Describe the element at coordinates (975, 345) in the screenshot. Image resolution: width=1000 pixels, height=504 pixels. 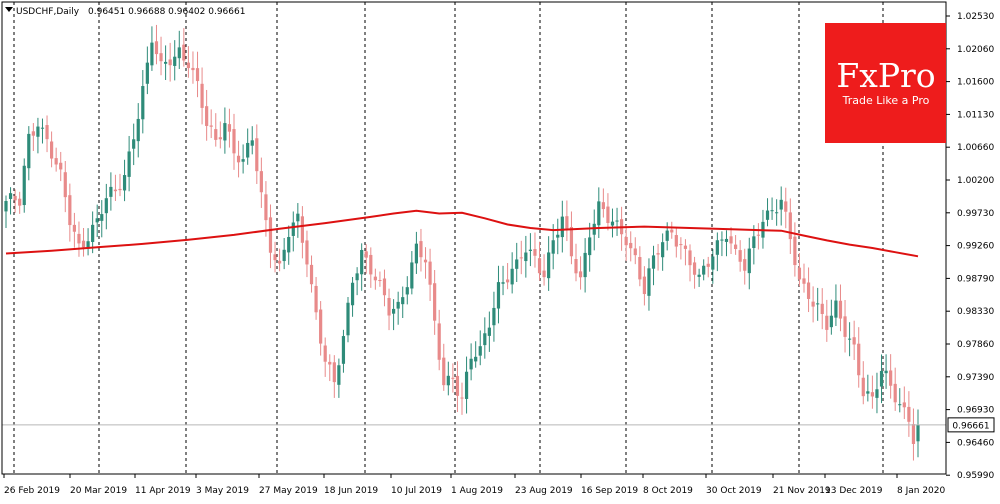
I see `y-tick-label: 0.97860` at that location.